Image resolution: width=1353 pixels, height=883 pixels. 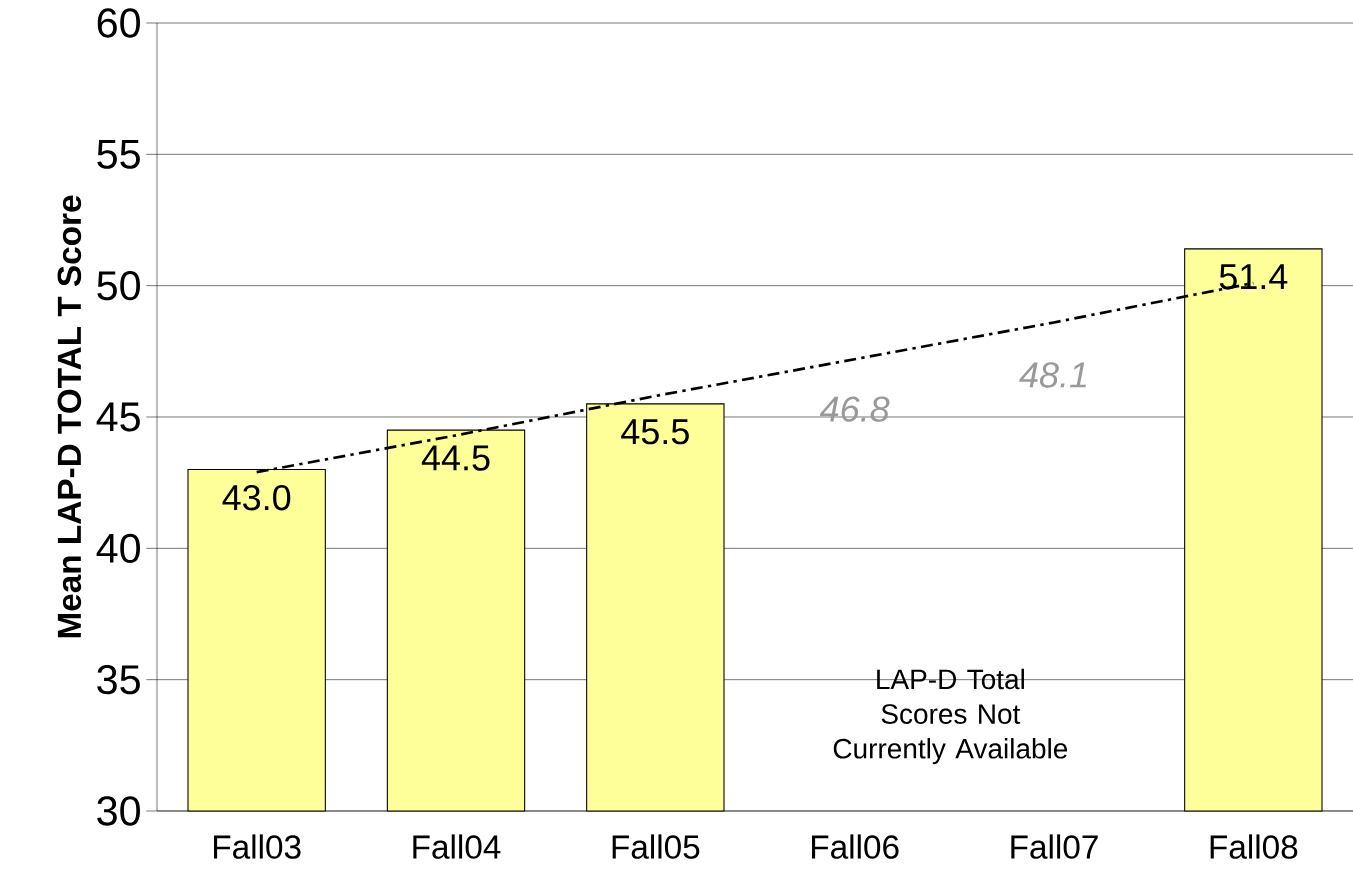 What do you see at coordinates (118, 680) in the screenshot?
I see `y-tick-label: 35` at bounding box center [118, 680].